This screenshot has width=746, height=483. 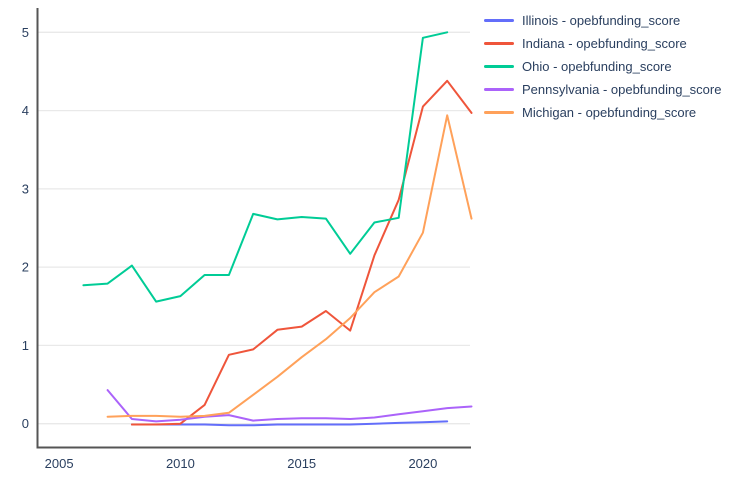 What do you see at coordinates (289, 406) in the screenshot?
I see `series-line-pennsylvania` at bounding box center [289, 406].